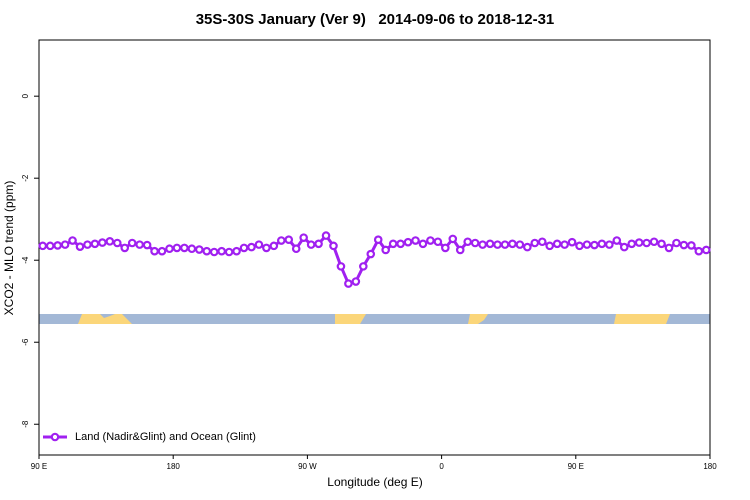 Image resolution: width=750 pixels, height=500 pixels. Describe the element at coordinates (307, 466) in the screenshot. I see `x-tick-label: 90 W` at that location.